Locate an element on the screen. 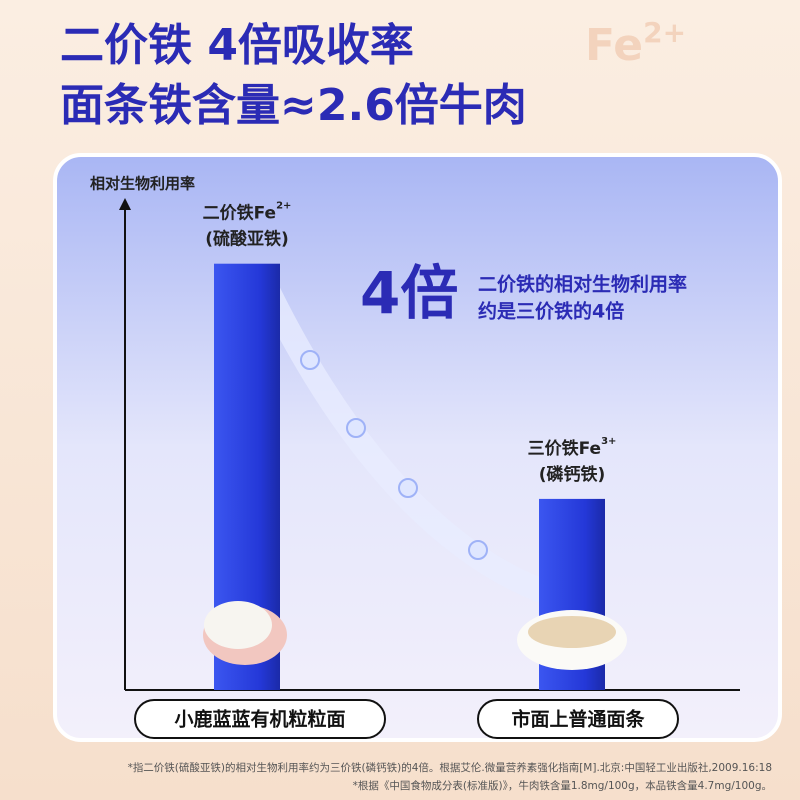  category-label: 小鹿蓝蓝有机粒粒面 is located at coordinates (259, 719).